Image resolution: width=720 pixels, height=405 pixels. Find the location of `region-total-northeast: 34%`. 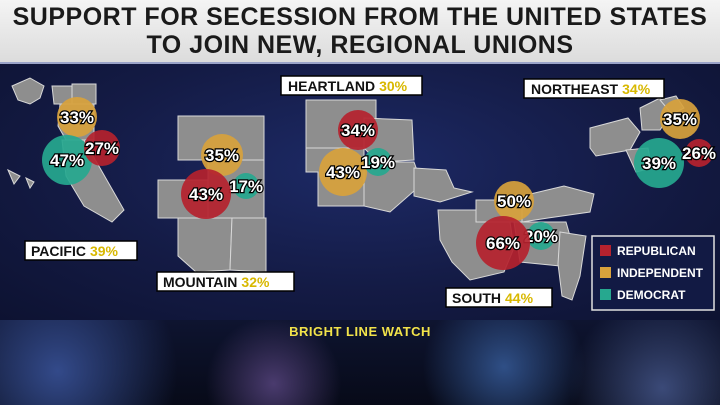

region-total-northeast: 34% is located at coordinates (636, 89).